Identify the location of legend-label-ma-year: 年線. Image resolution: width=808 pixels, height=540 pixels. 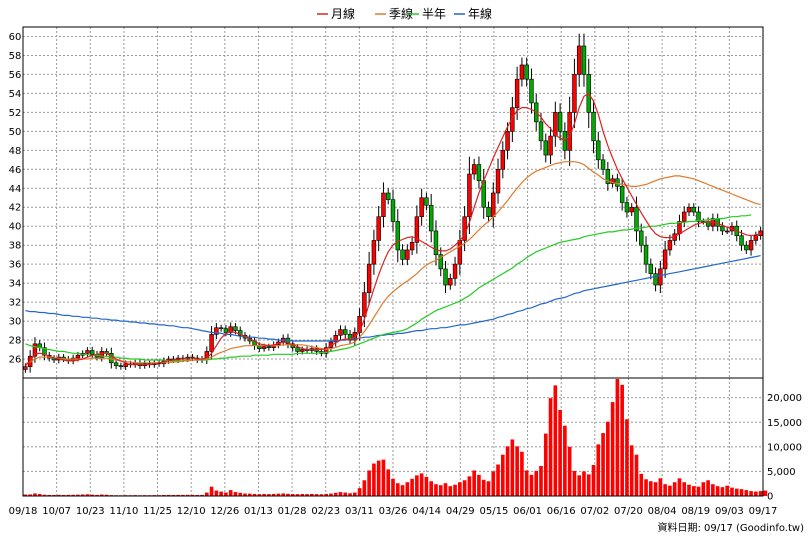
(480, 13).